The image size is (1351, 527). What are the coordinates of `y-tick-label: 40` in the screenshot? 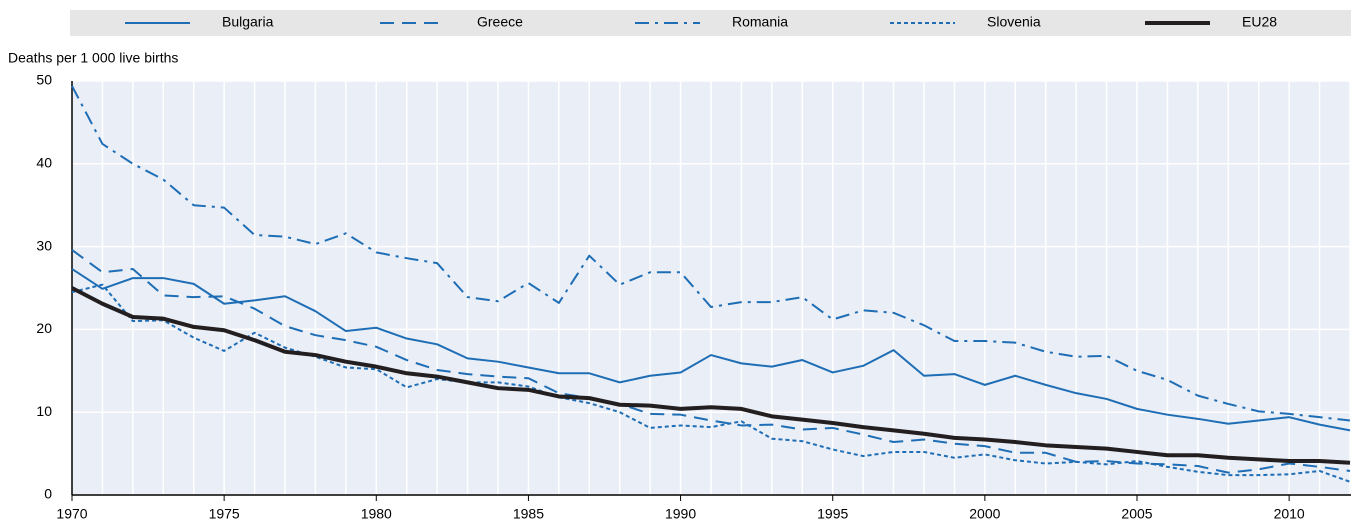 It's located at (44, 163).